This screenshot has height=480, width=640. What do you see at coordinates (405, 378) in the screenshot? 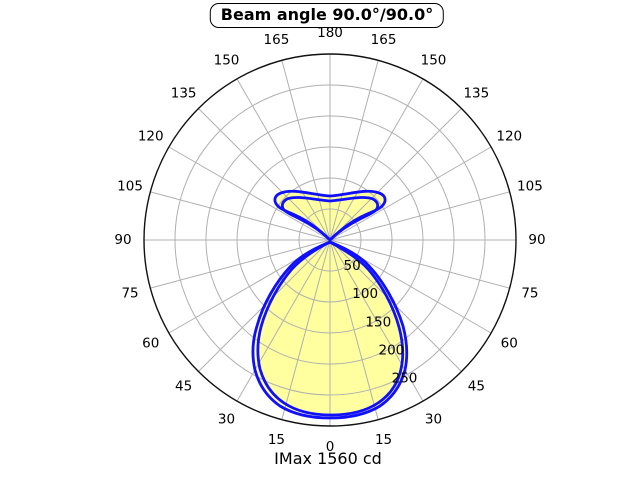
I see `radial-tick-label: 250` at bounding box center [405, 378].